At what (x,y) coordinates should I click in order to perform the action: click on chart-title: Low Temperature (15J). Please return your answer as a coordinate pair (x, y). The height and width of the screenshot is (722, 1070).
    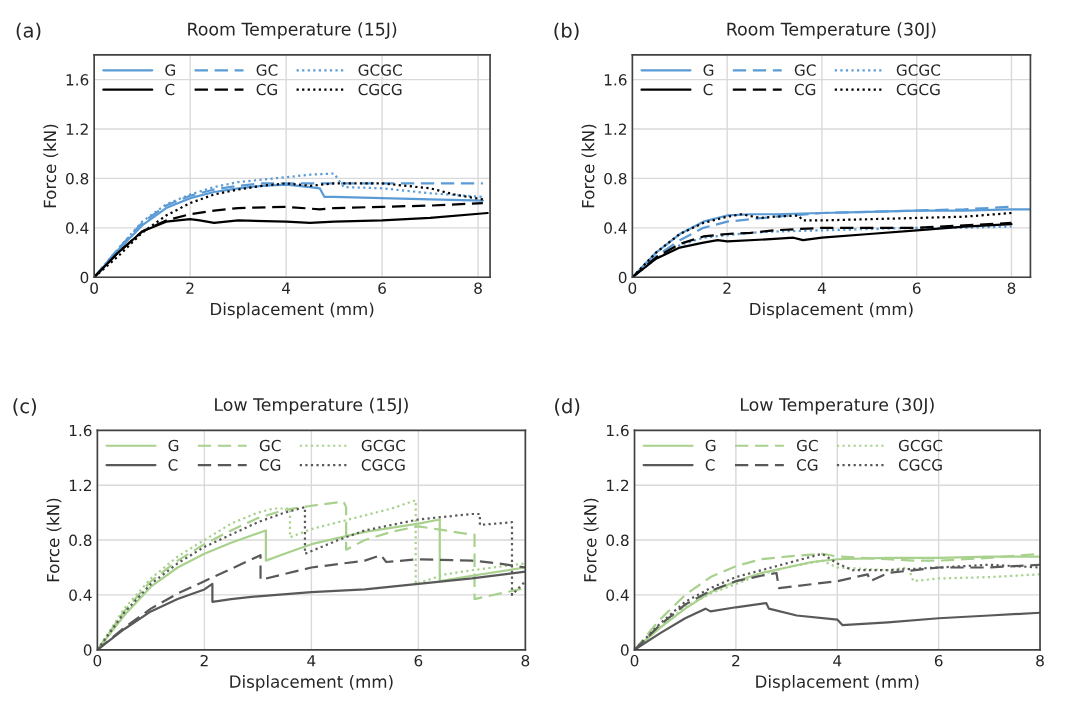
    Looking at the image, I should click on (311, 406).